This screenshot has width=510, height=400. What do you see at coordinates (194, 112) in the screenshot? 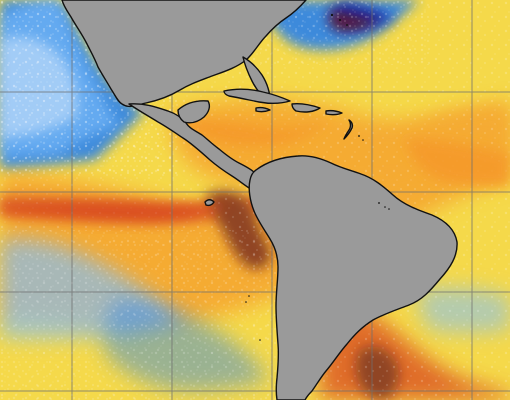
I see `yucatan-peninsula` at bounding box center [194, 112].